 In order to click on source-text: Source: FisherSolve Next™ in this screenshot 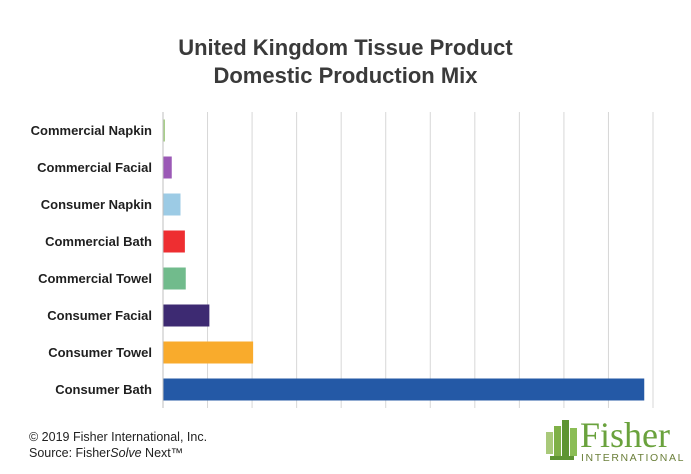, I will do `click(118, 453)`.